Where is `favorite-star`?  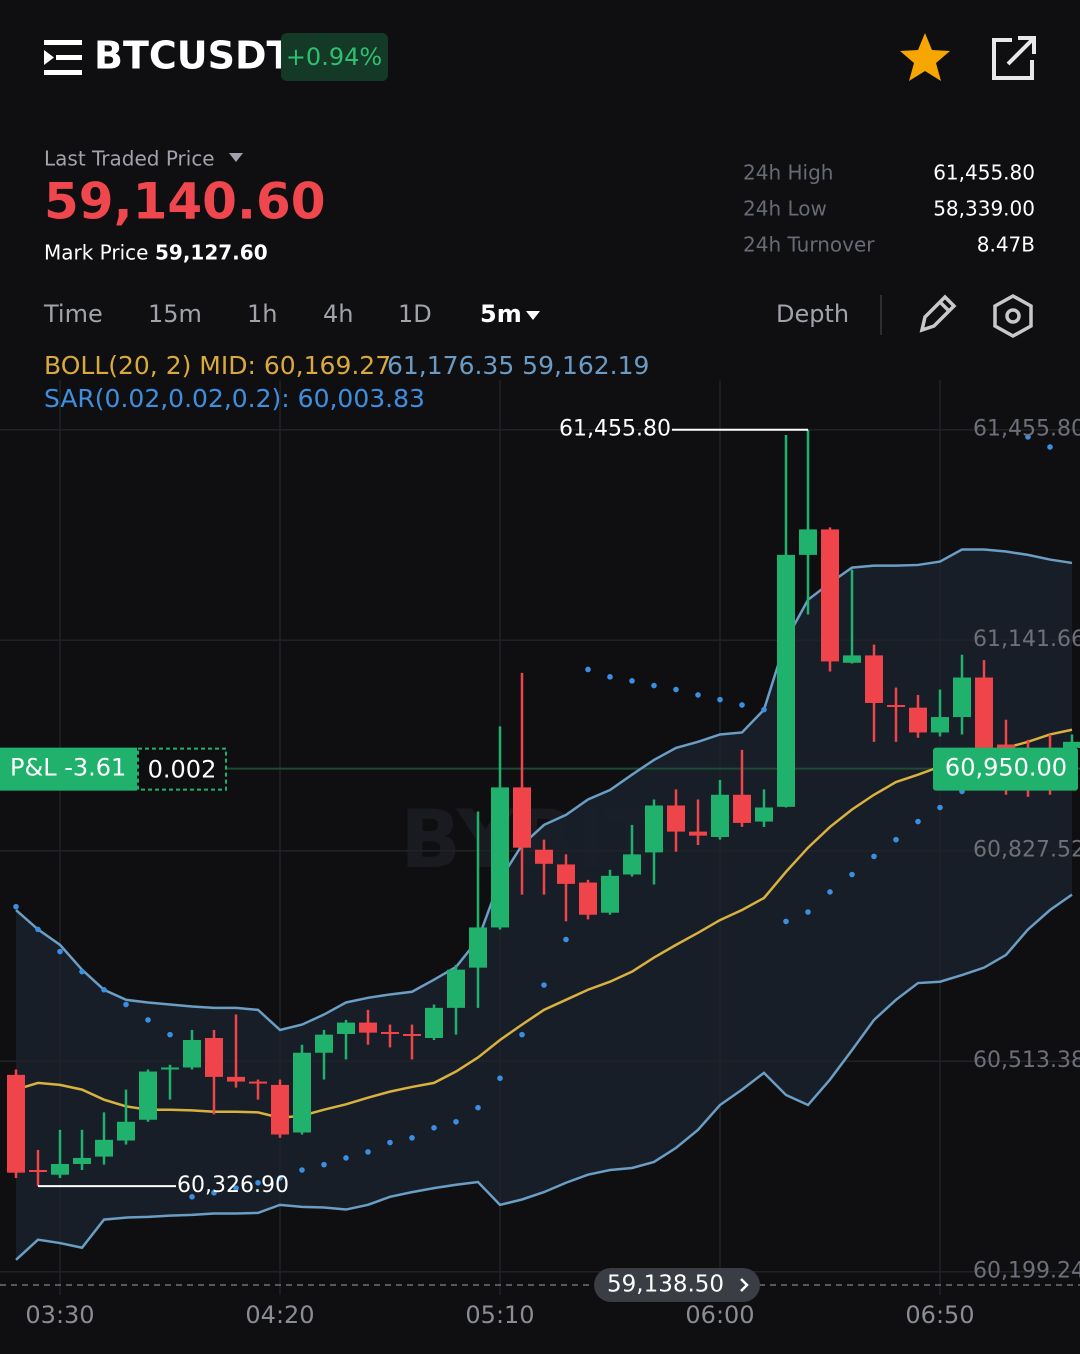 favorite-star is located at coordinates (925, 57).